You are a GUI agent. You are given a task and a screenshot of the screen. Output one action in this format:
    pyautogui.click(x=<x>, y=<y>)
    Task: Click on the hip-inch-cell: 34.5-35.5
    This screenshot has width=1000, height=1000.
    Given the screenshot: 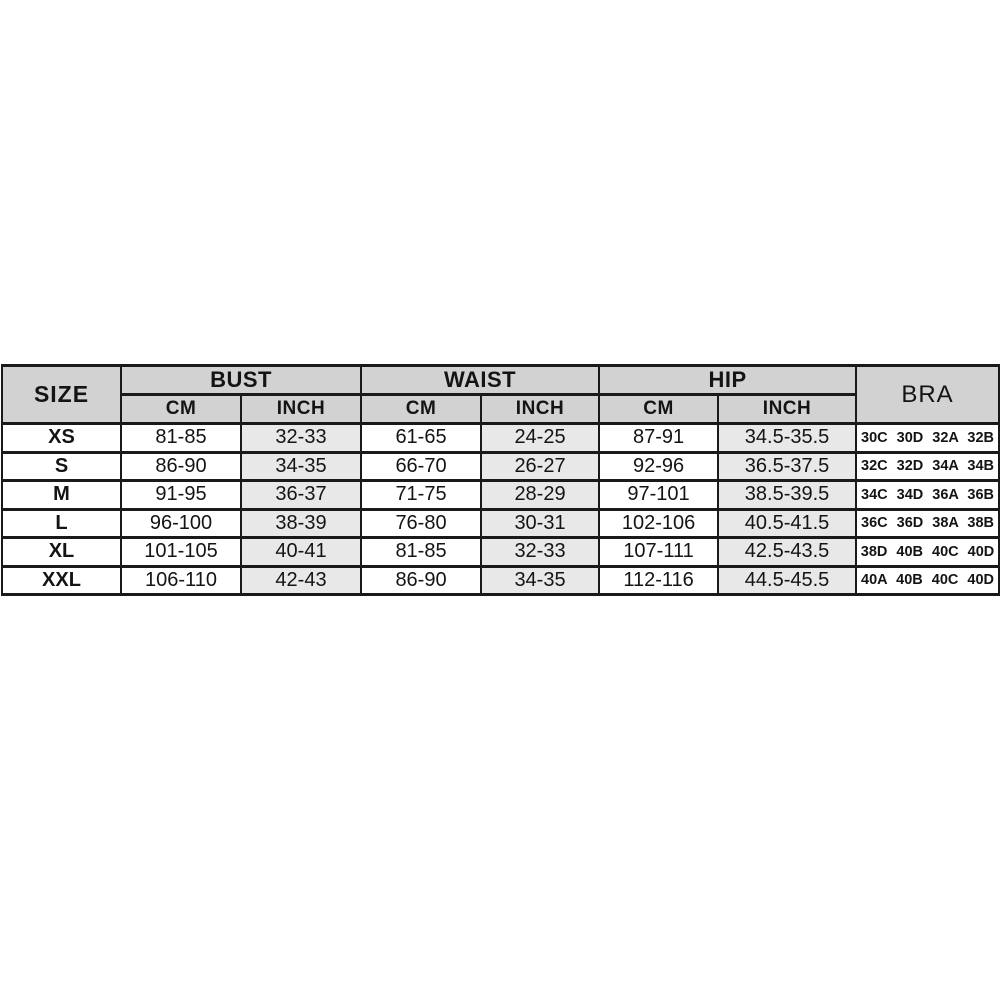 What is the action you would take?
    pyautogui.click(x=787, y=438)
    